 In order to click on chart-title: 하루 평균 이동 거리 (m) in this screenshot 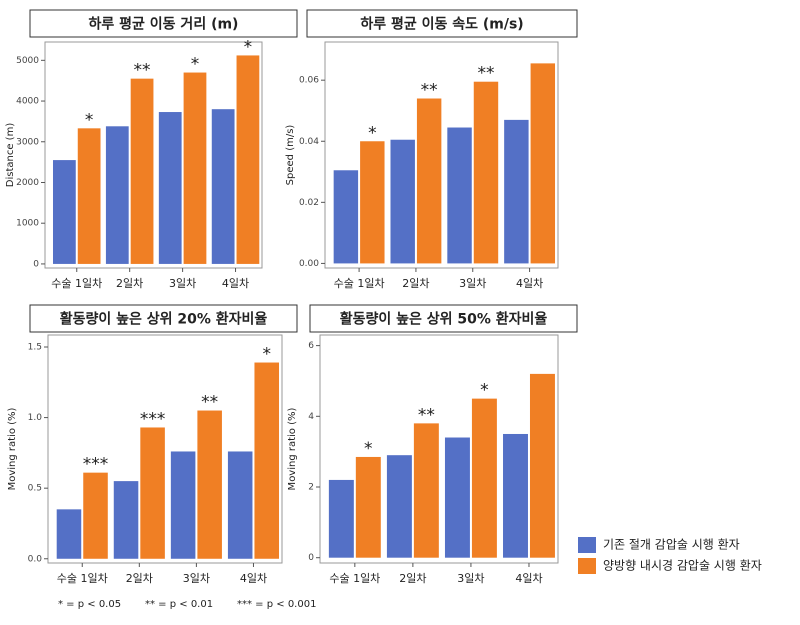, I will do `click(164, 24)`.